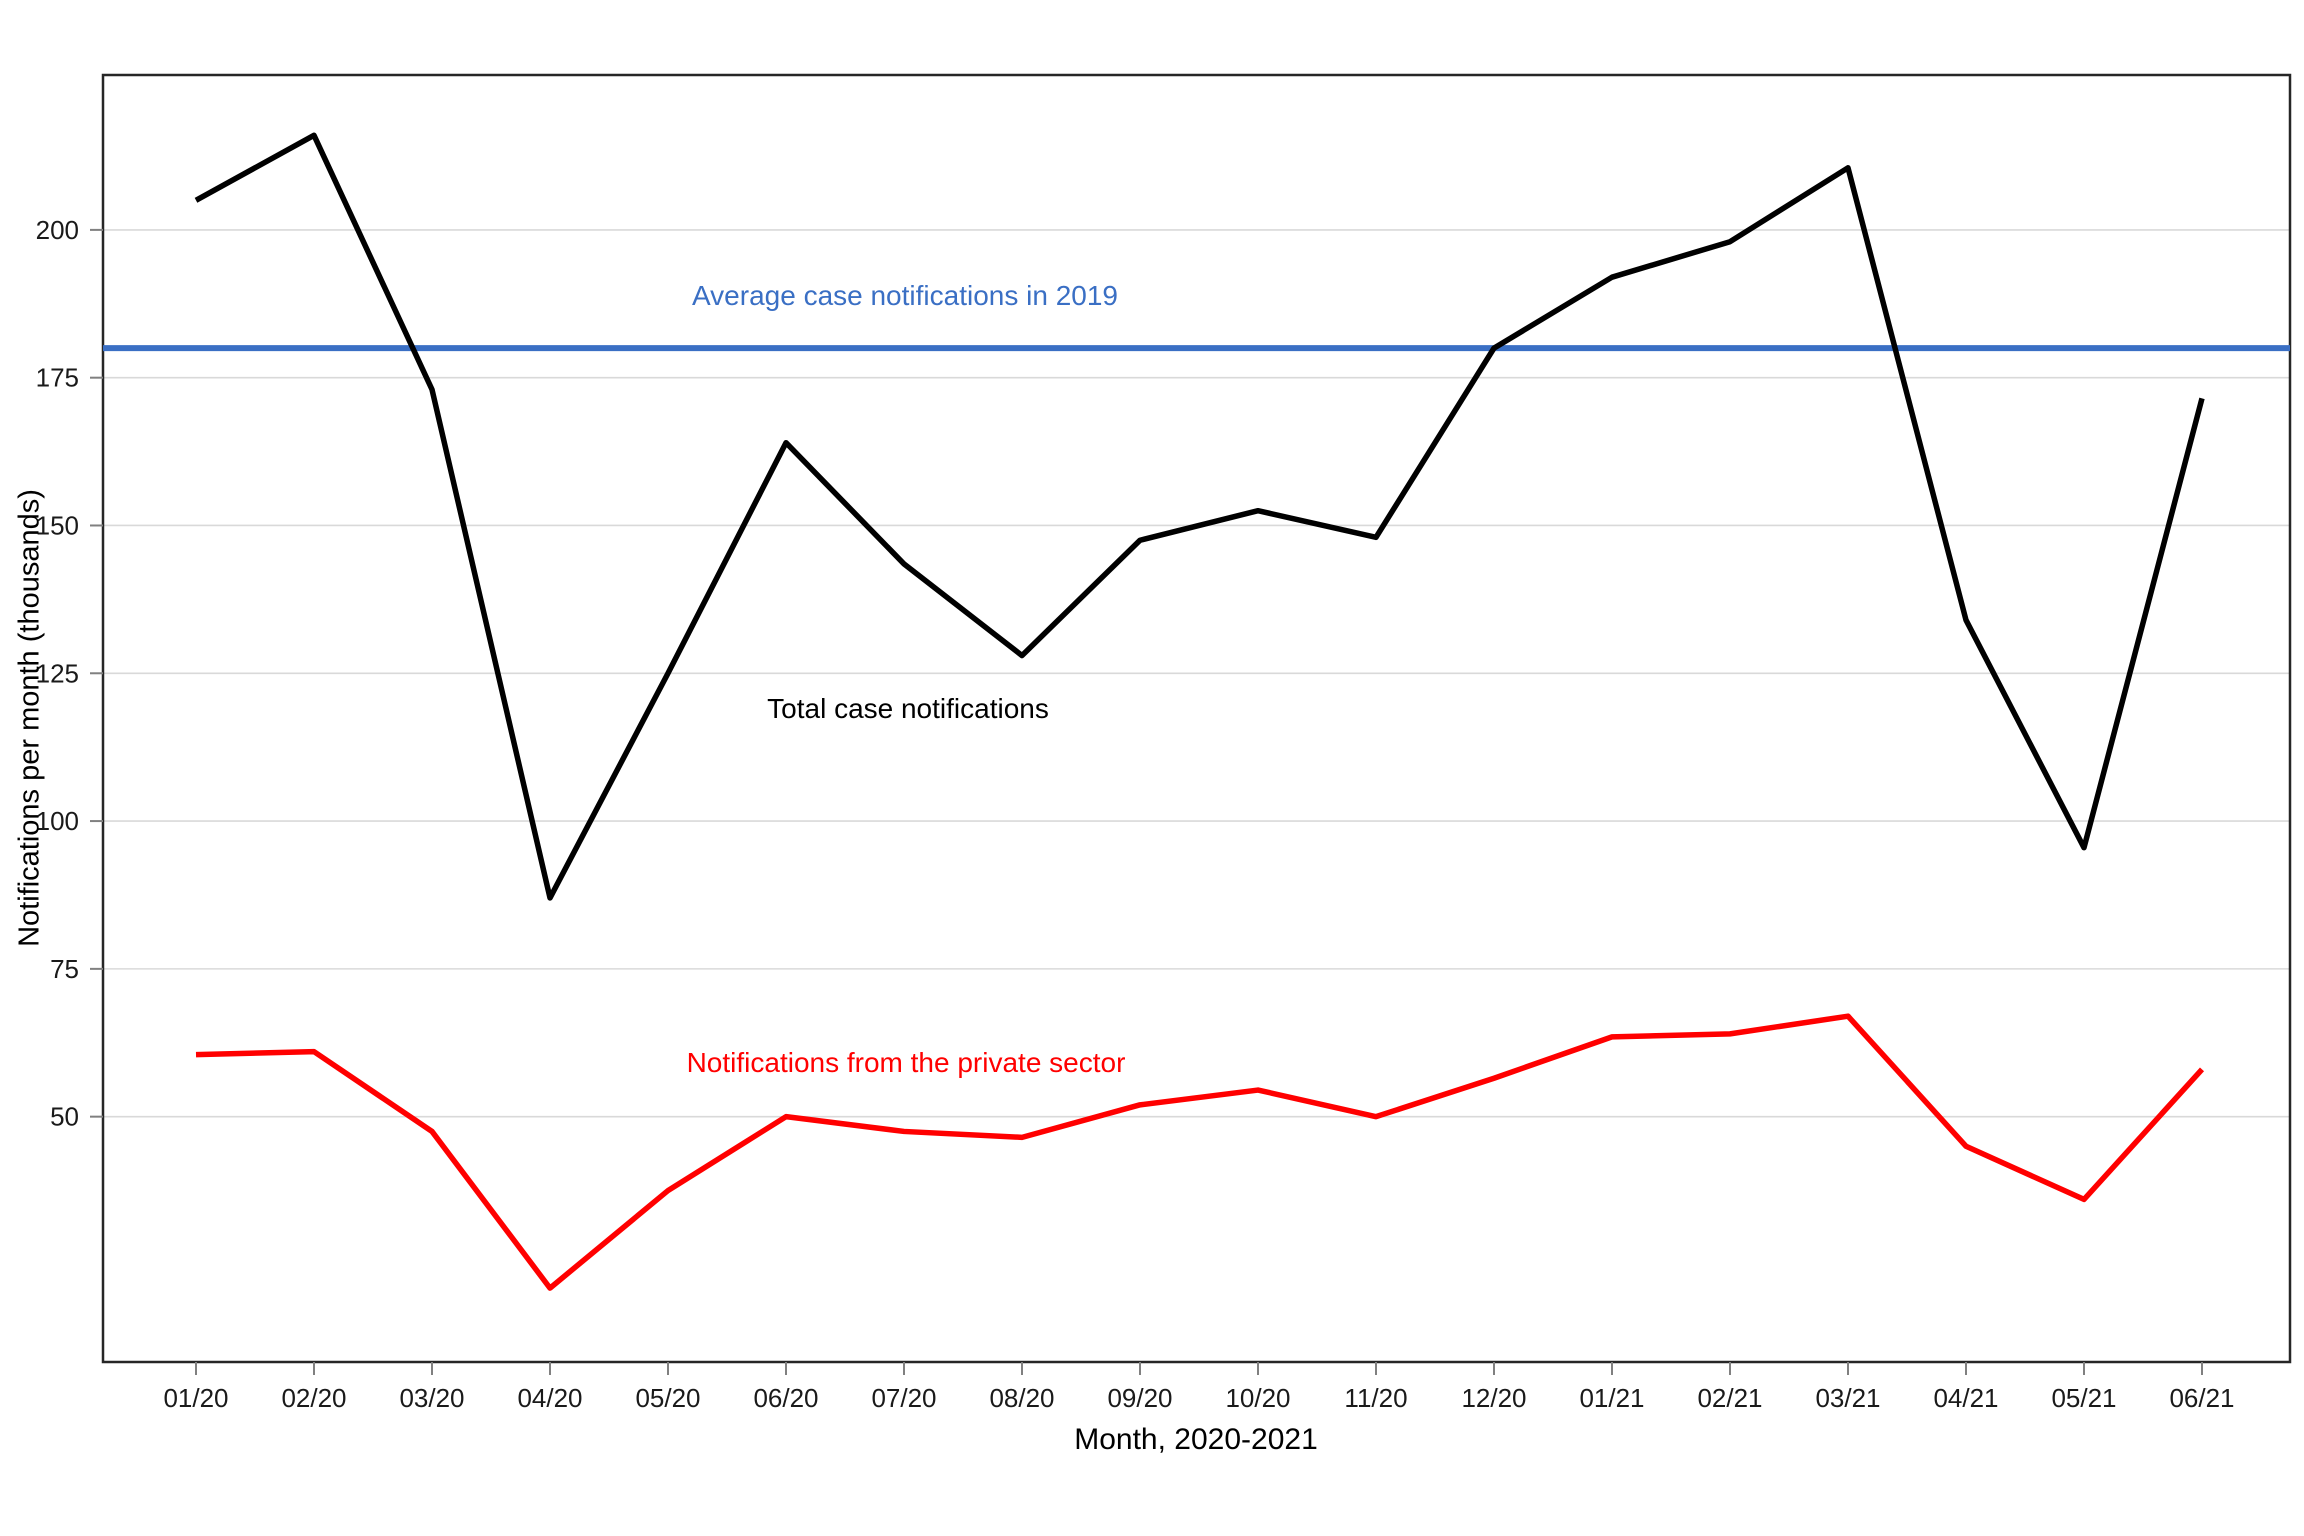 The width and height of the screenshot is (2304, 1536). Describe the element at coordinates (1021, 1398) in the screenshot. I see `x-tick-label: 08/20` at that location.